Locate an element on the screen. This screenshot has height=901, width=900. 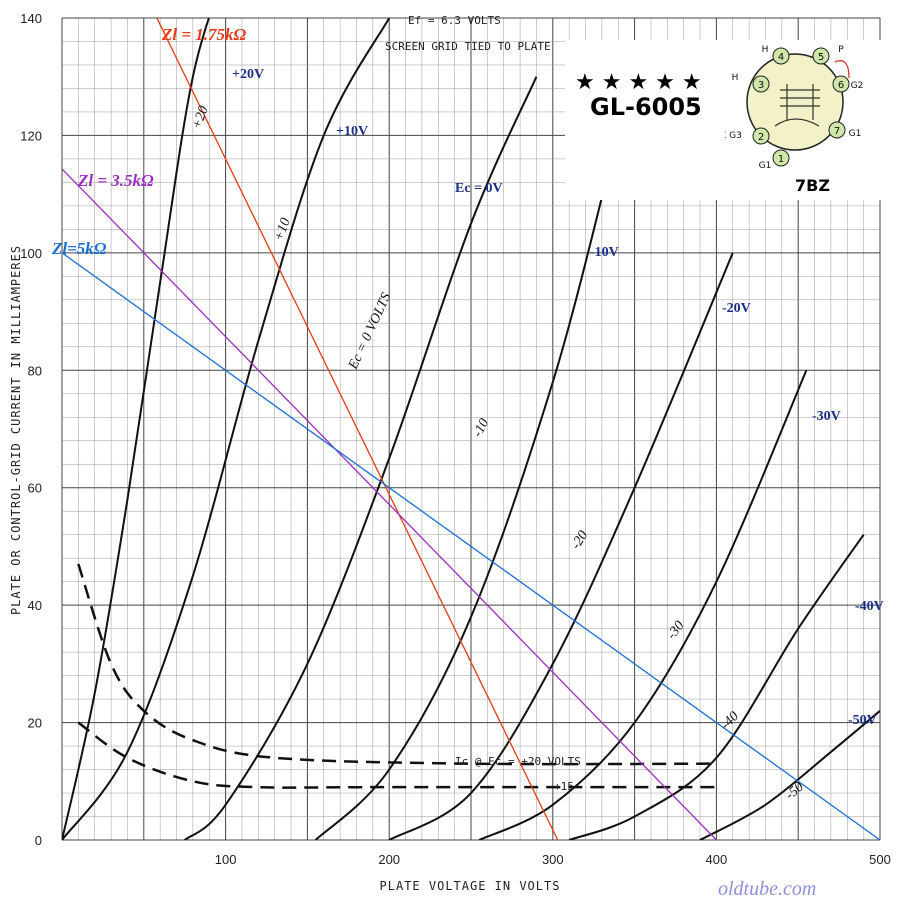
watermark: oldtube.com is located at coordinates (767, 889).